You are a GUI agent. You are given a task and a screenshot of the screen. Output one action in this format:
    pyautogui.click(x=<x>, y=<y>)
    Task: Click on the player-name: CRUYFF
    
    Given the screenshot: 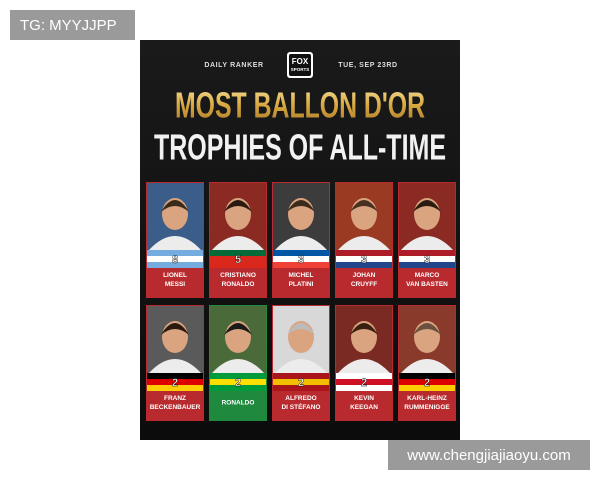 What is the action you would take?
    pyautogui.click(x=364, y=284)
    